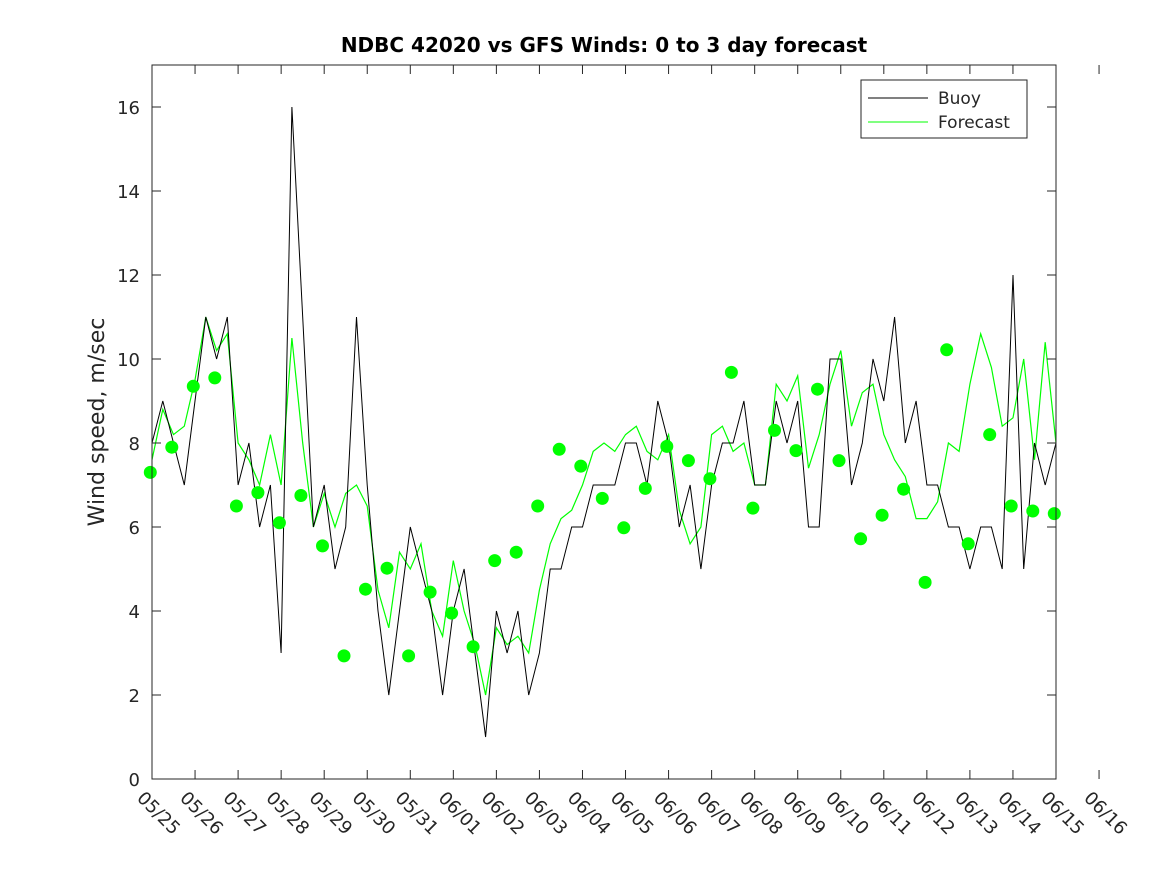 This screenshot has height=879, width=1167. Describe the element at coordinates (974, 123) in the screenshot. I see `legend-forecast-label: Forecast` at that location.